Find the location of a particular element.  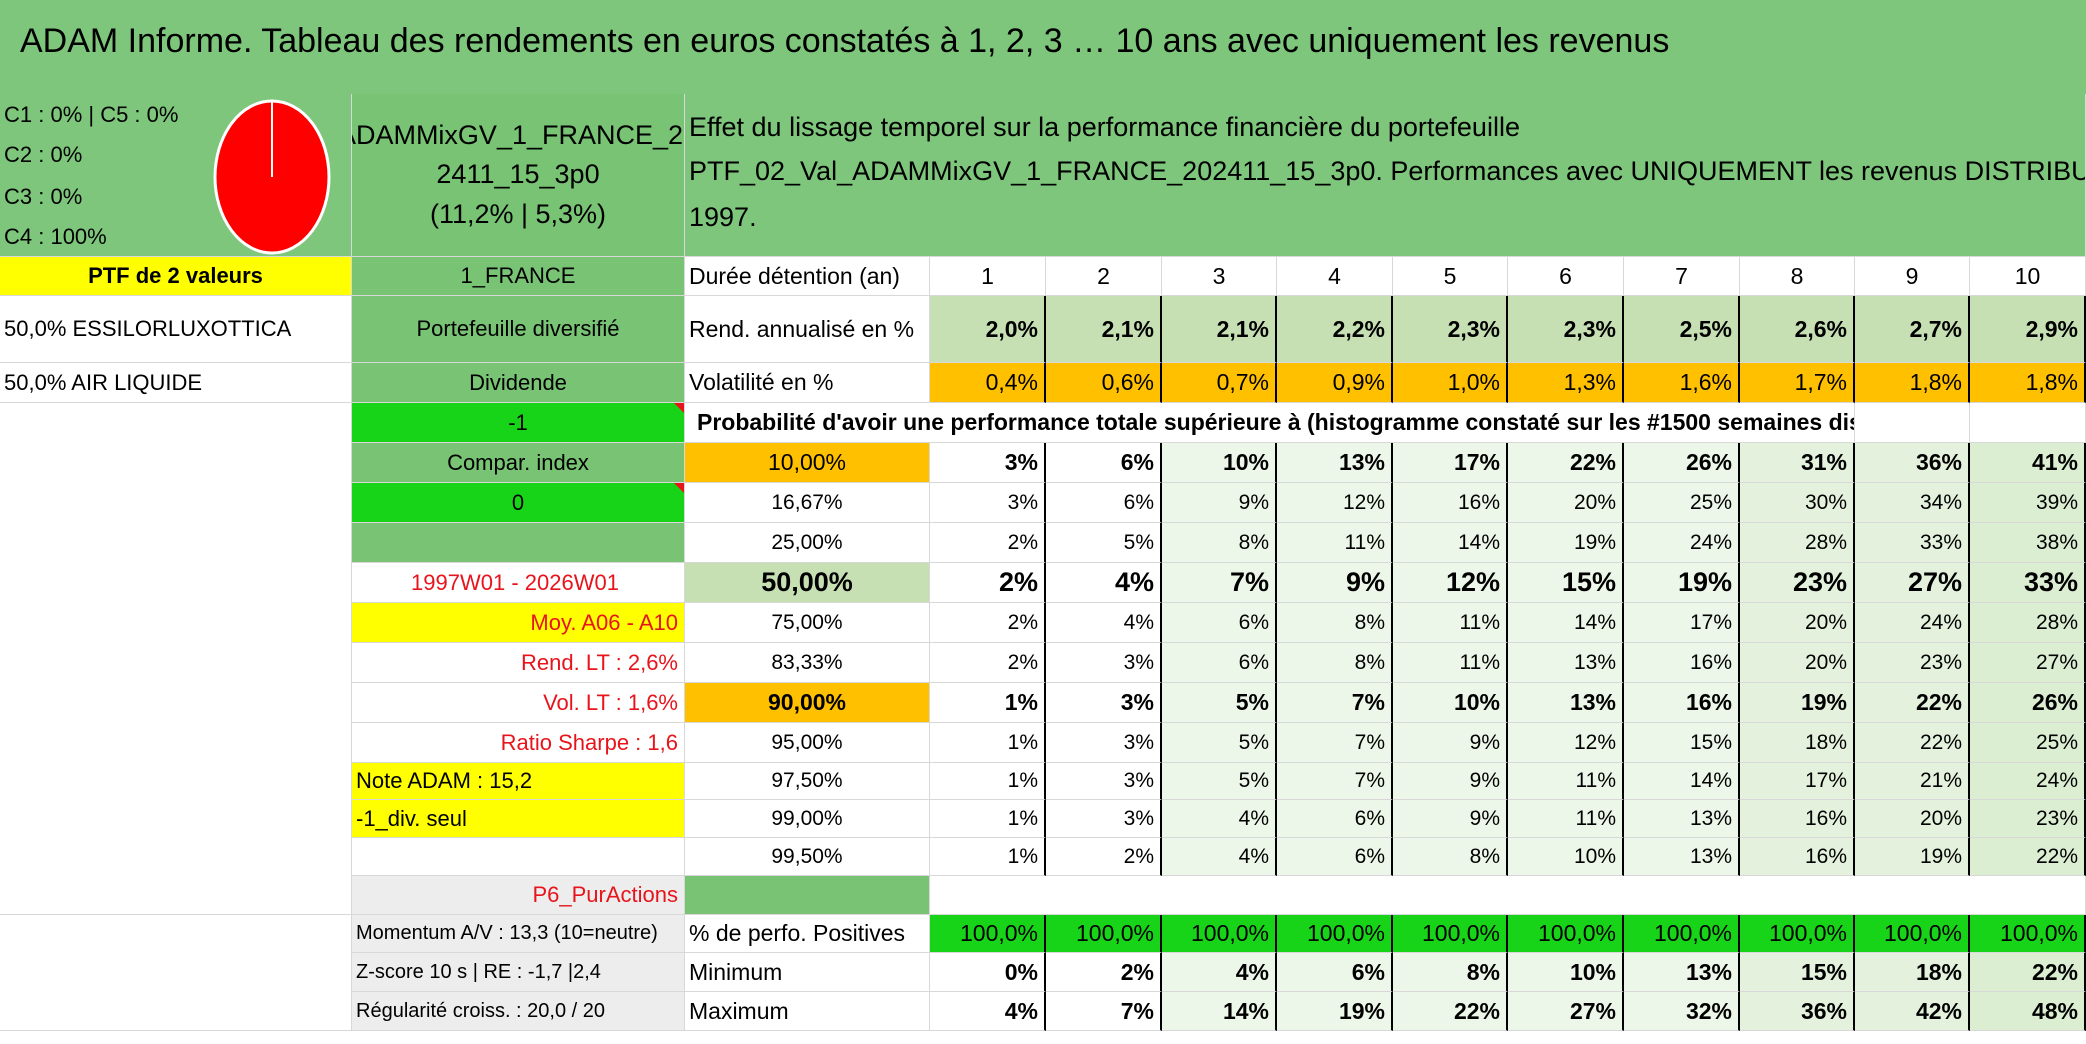

prob-value-r8-c4: 7% is located at coordinates (1335, 743).